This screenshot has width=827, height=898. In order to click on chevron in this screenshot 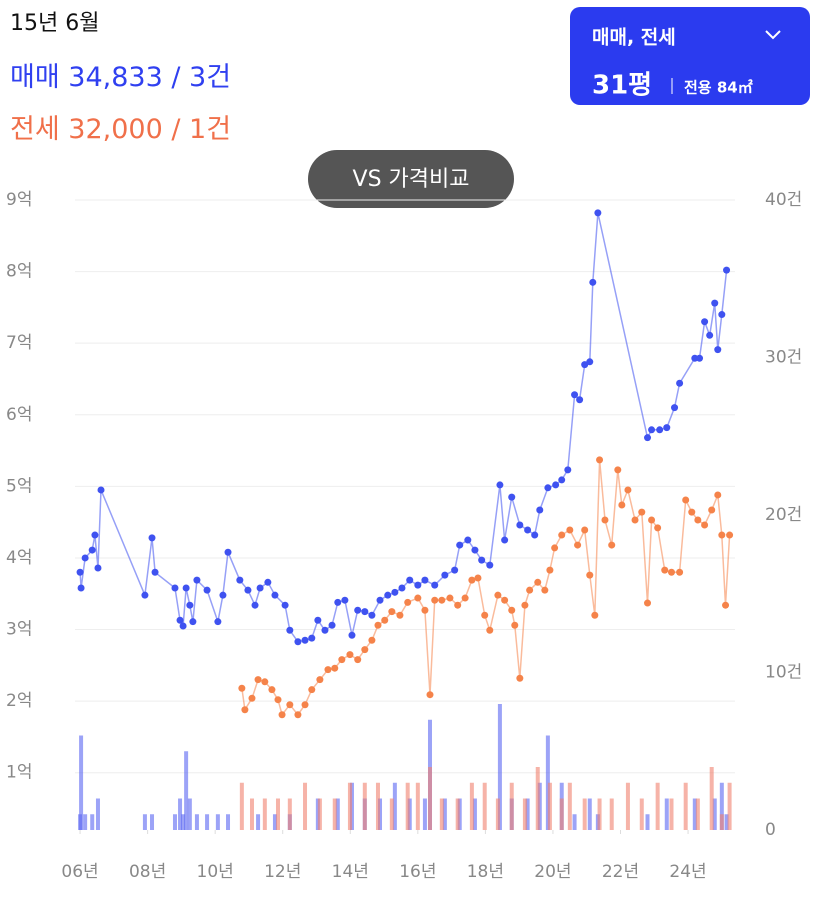, I will do `click(773, 35)`.